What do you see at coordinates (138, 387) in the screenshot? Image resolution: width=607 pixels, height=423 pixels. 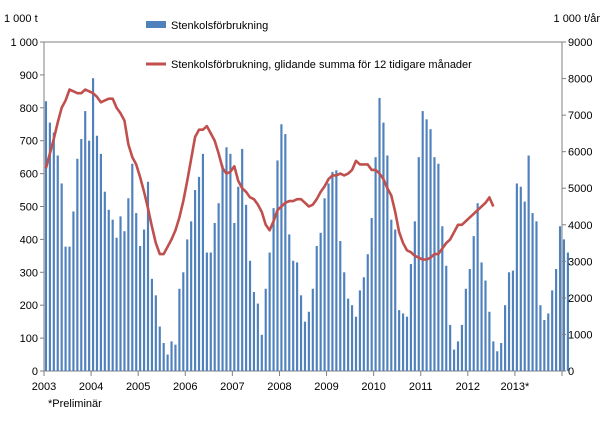 I see `x-tick-label: 2005` at bounding box center [138, 387].